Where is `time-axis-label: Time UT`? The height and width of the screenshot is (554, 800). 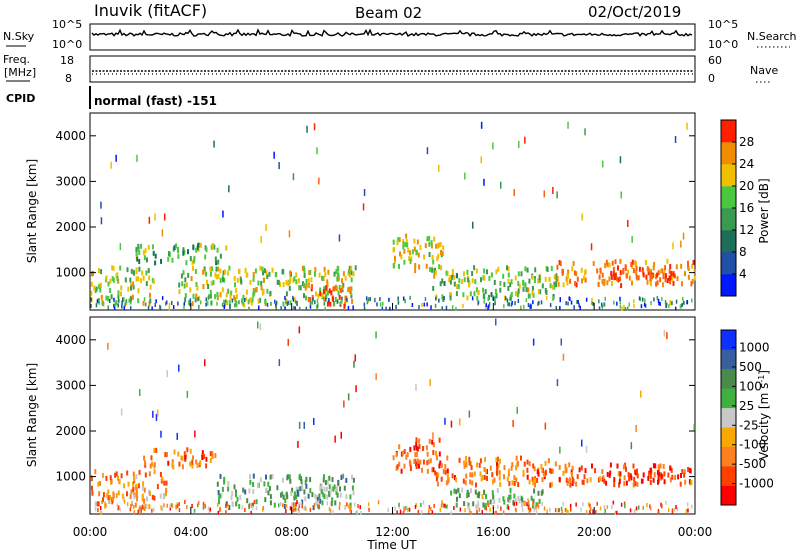
time-axis-label: Time UT is located at coordinates (391, 545).